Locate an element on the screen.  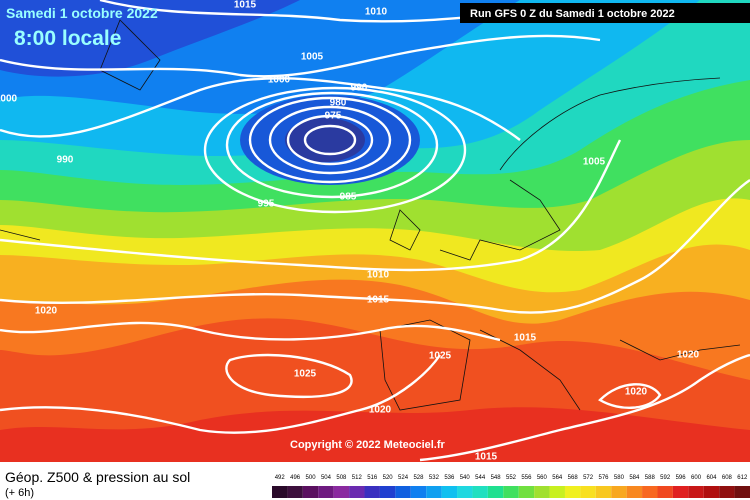
legend-label: 544 is located at coordinates (480, 478).